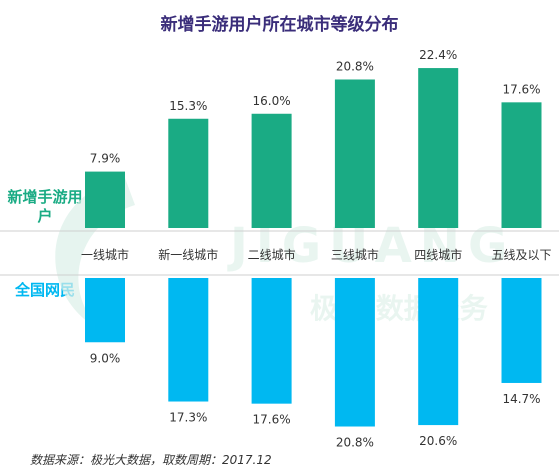  Describe the element at coordinates (188, 106) in the screenshot. I see `value-label-new-users: 15.3%` at that location.